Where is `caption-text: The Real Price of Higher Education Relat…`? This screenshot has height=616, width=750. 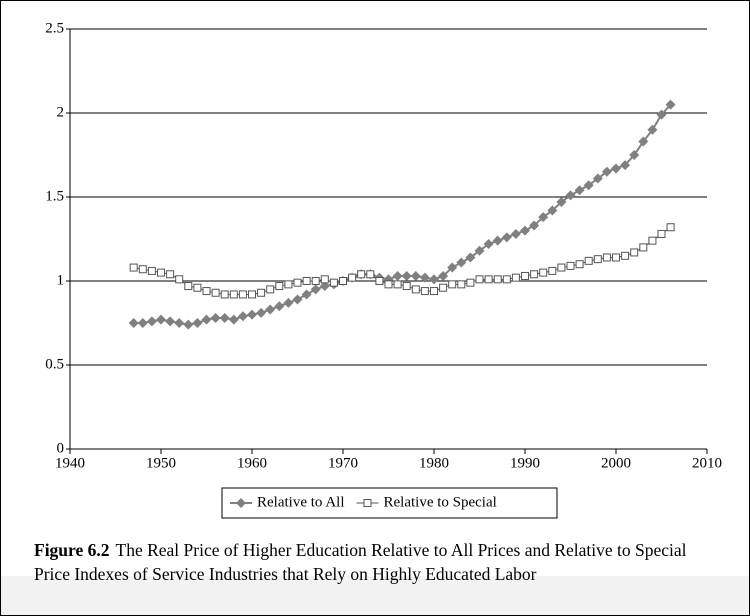
caption-text: The Real Price of Higher Education Relat… is located at coordinates (360, 562).